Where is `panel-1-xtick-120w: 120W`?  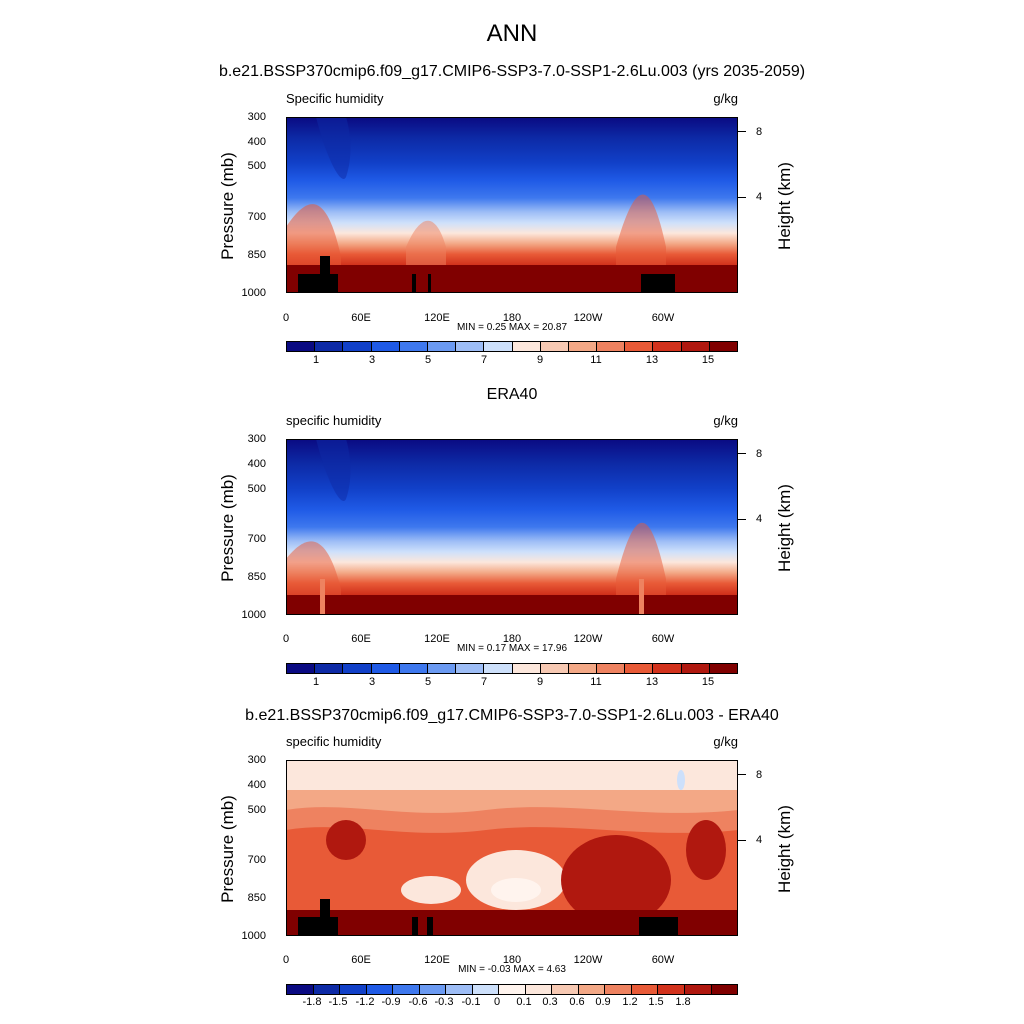
panel-1-xtick-120w: 120W is located at coordinates (588, 318).